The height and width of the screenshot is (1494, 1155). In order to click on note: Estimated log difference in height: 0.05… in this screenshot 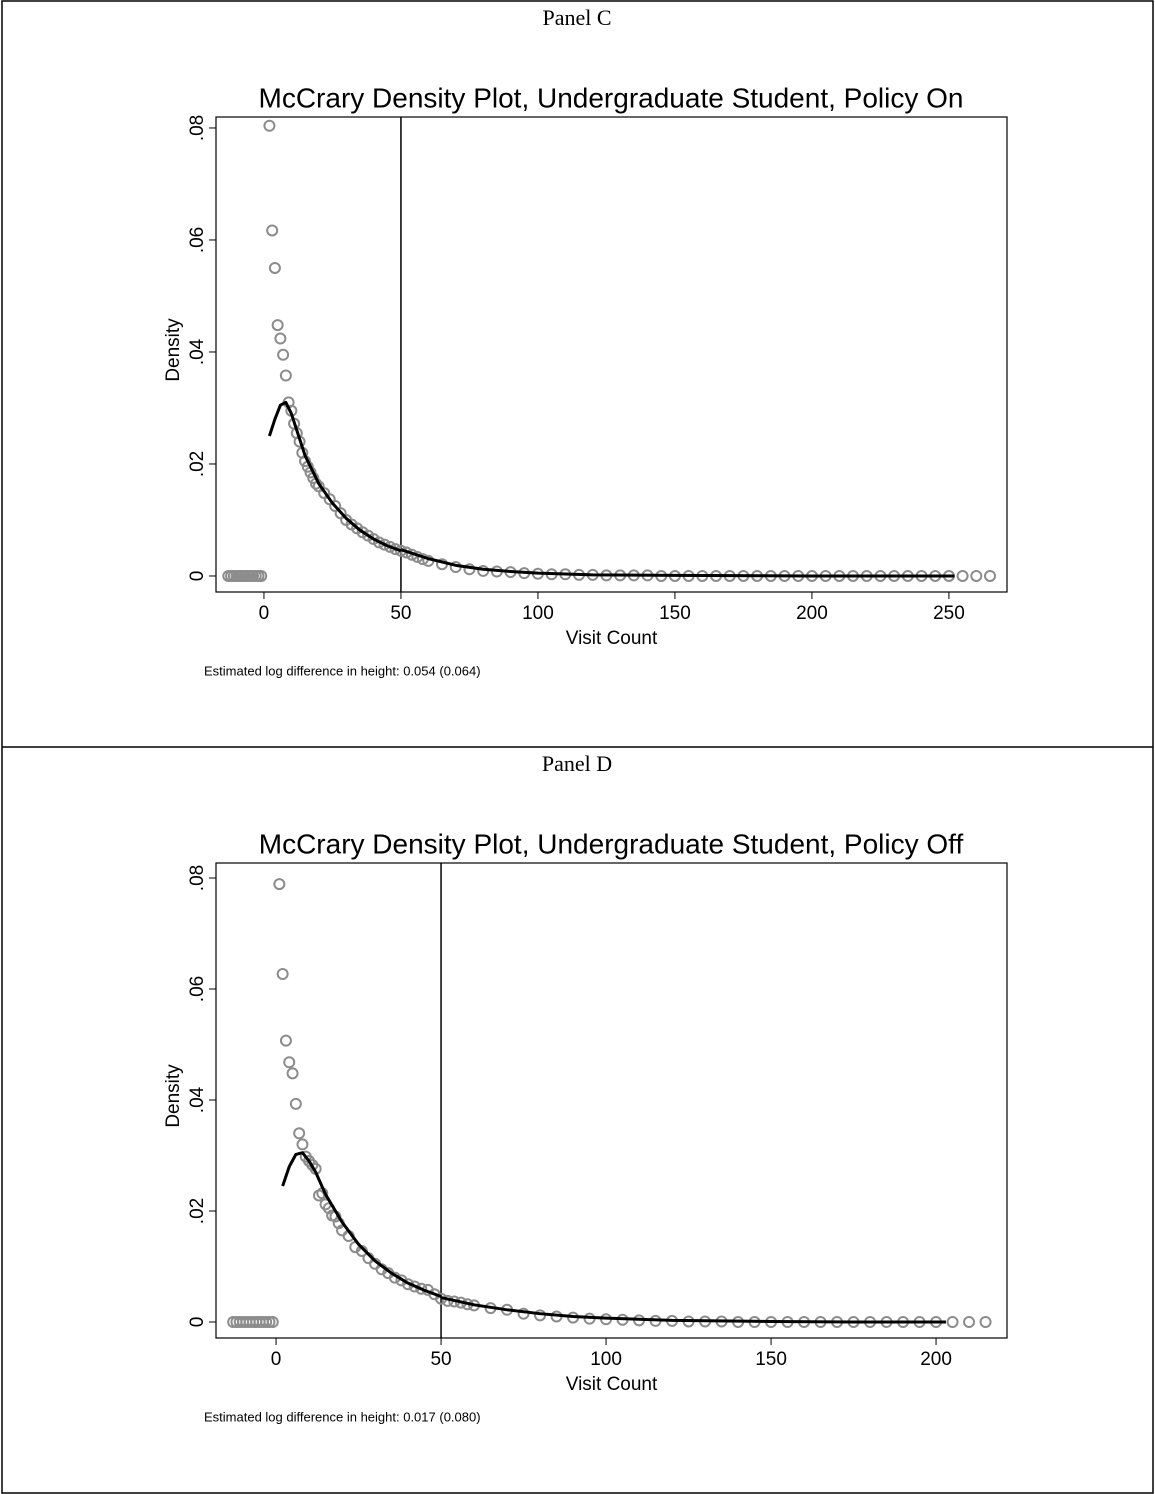, I will do `click(342, 670)`.